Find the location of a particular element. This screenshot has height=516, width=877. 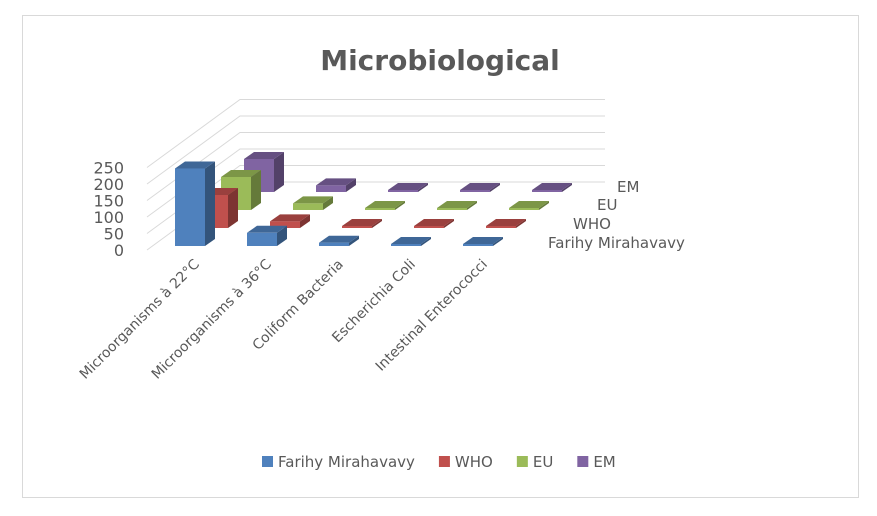

category-label: Microorganisms à 36°C is located at coordinates (212, 319).